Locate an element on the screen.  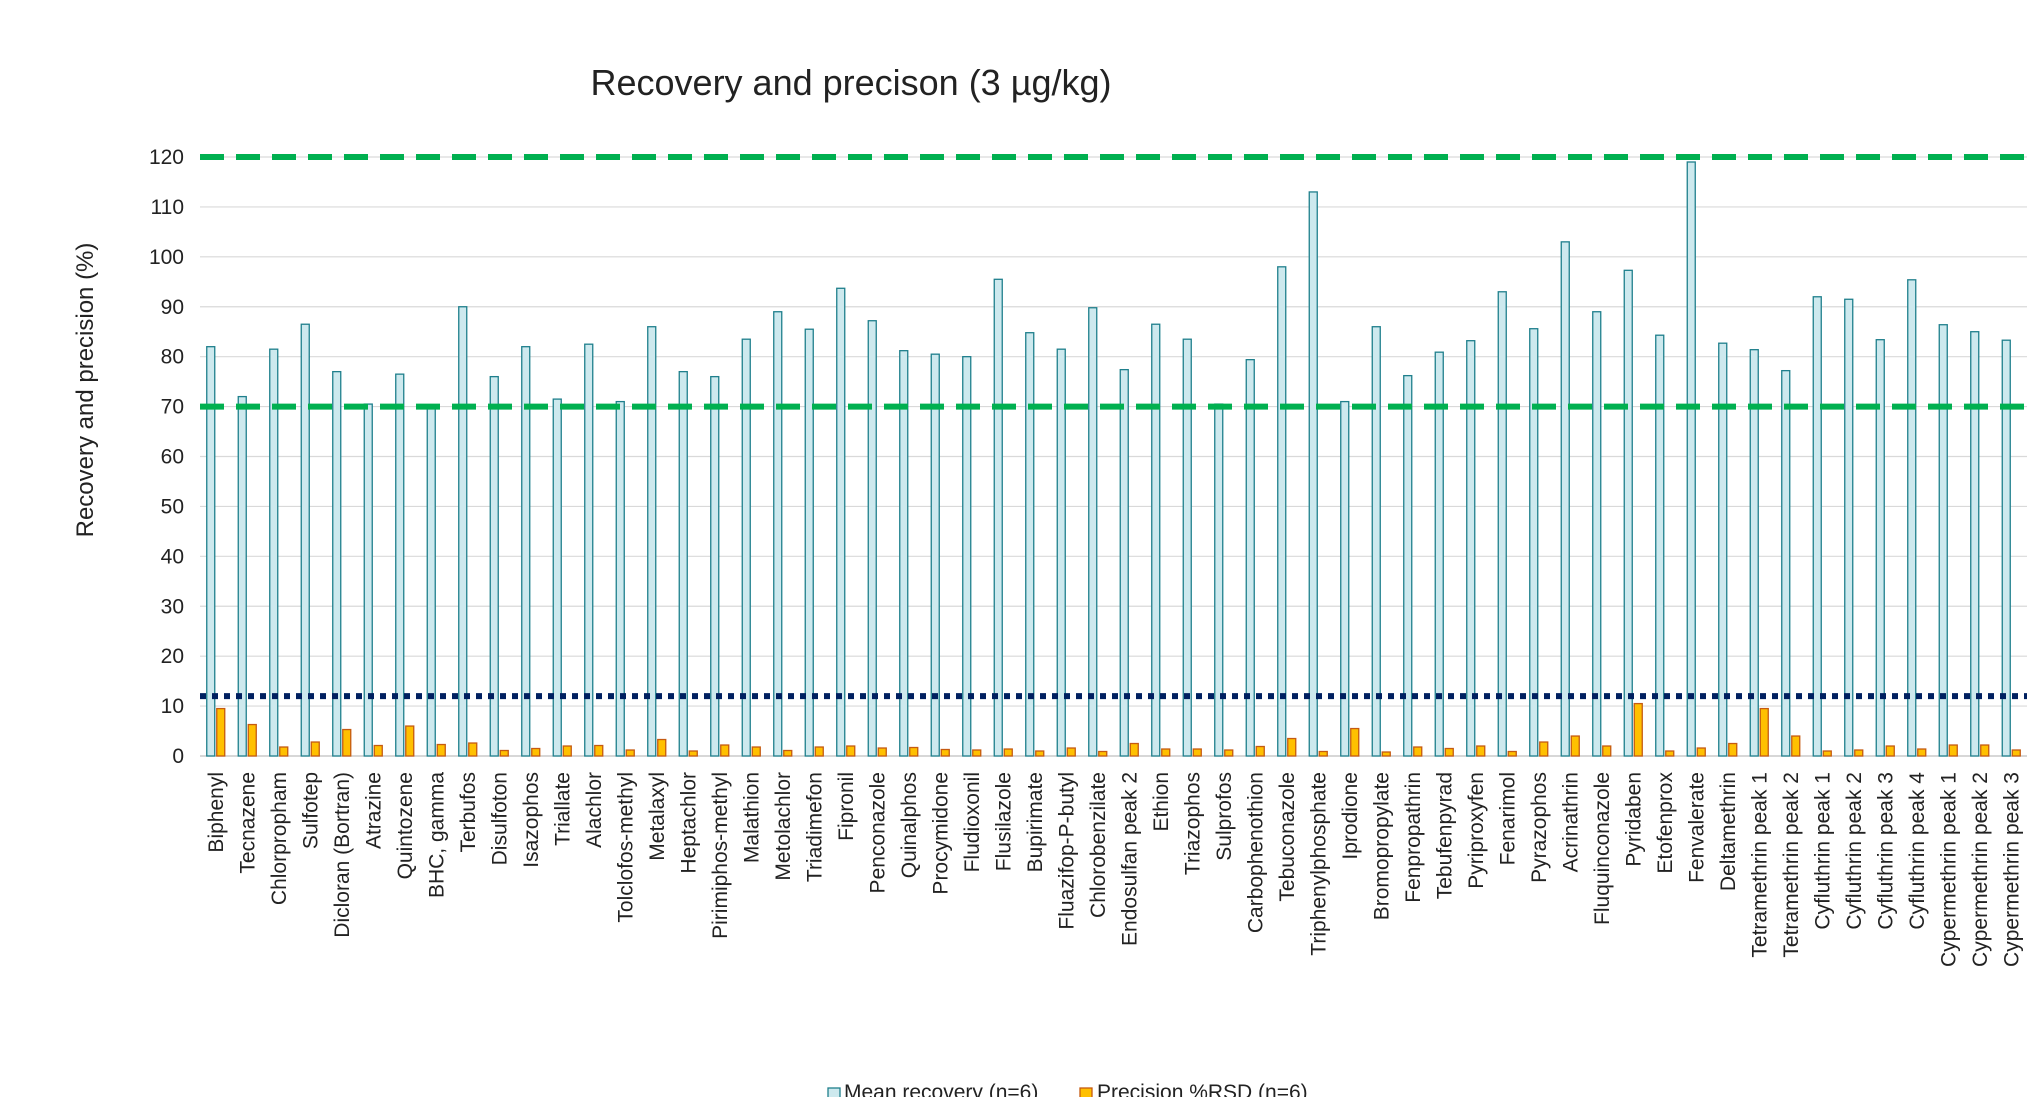
legend-label-precision: Precision %RSD (n=6) is located at coordinates (1202, 1089).